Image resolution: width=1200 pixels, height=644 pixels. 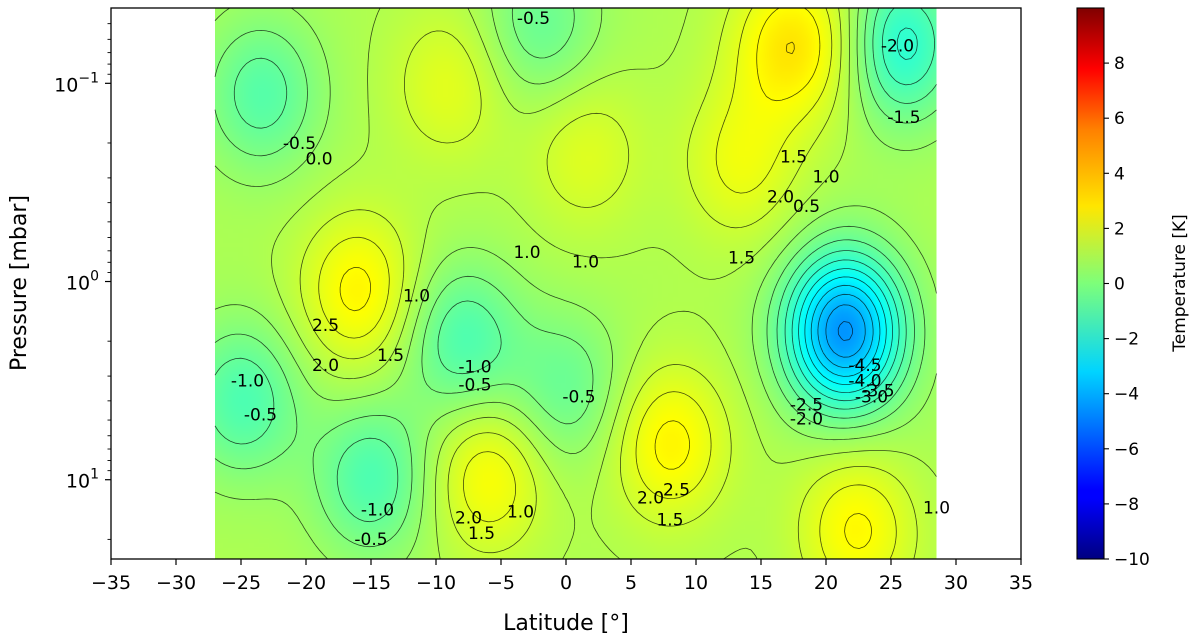 I want to click on colorbar-tick-label: −8, so click(x=1126, y=505).